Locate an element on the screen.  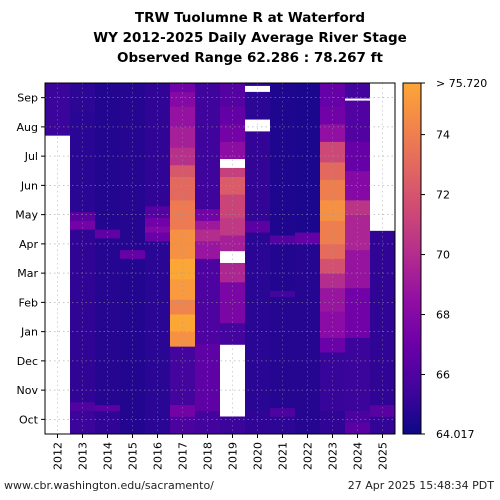
y-tick-label: Nov is located at coordinates (28, 390).